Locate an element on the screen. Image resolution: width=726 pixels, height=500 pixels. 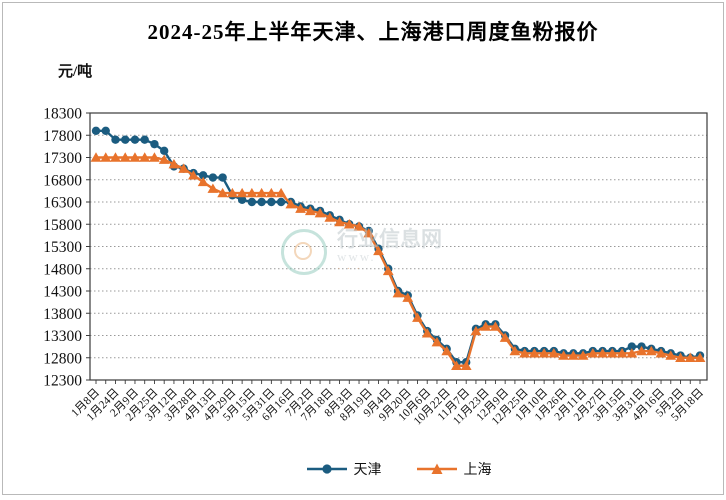
svg-text: 12800 is located at coordinates (62, 358).